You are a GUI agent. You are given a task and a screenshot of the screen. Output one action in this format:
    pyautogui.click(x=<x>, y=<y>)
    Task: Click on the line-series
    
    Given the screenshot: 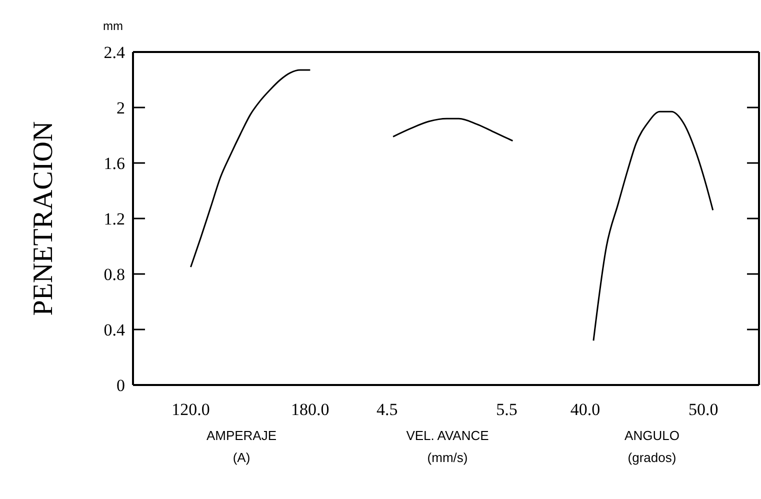 What is the action you would take?
    pyautogui.click(x=250, y=168)
    